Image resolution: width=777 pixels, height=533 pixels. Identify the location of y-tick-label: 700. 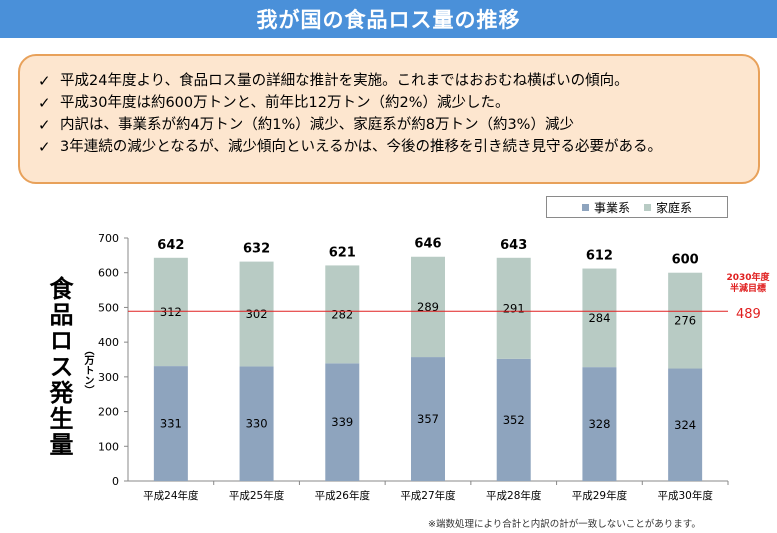
(108, 238).